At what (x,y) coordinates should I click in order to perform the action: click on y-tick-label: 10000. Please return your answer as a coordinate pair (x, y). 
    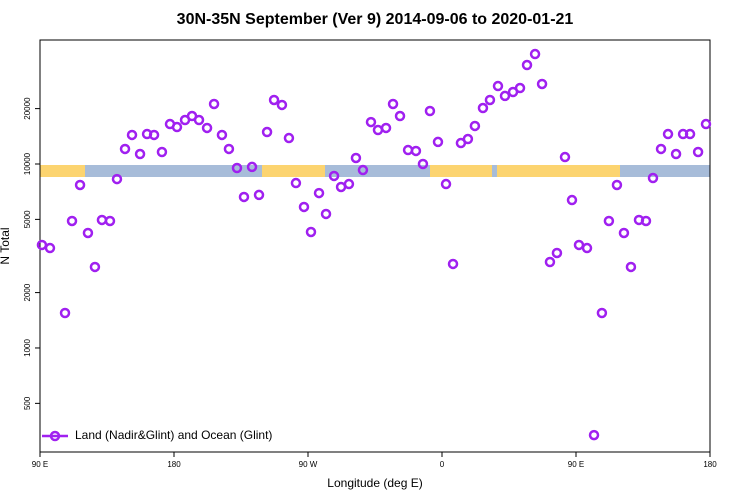
    Looking at the image, I should click on (27, 163).